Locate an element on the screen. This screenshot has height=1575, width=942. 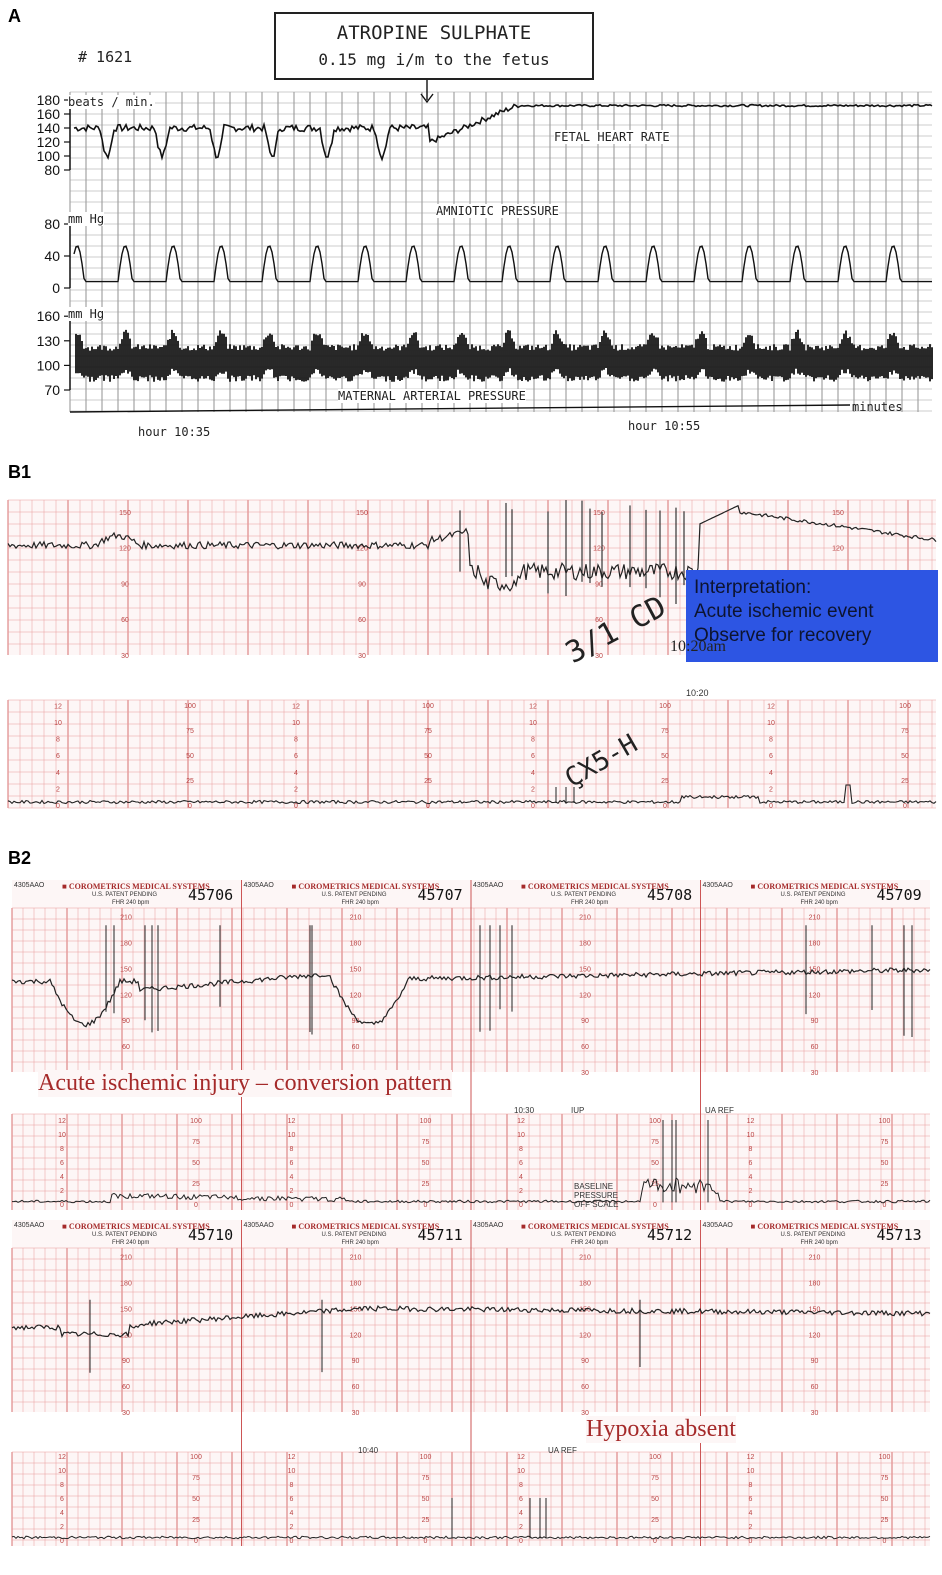
b1-fhr-tick-label: 30 is located at coordinates (125, 656).